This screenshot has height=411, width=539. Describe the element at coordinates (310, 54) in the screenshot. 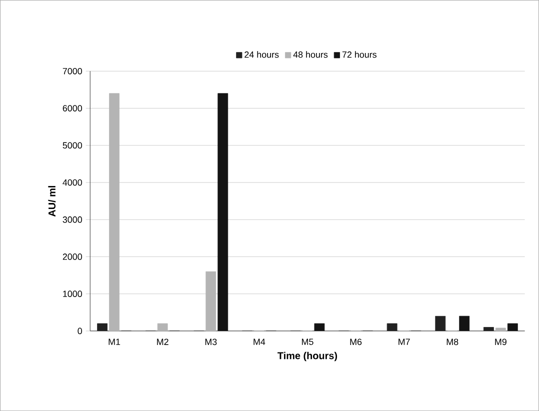

I see `legend-label: 48 hours` at that location.